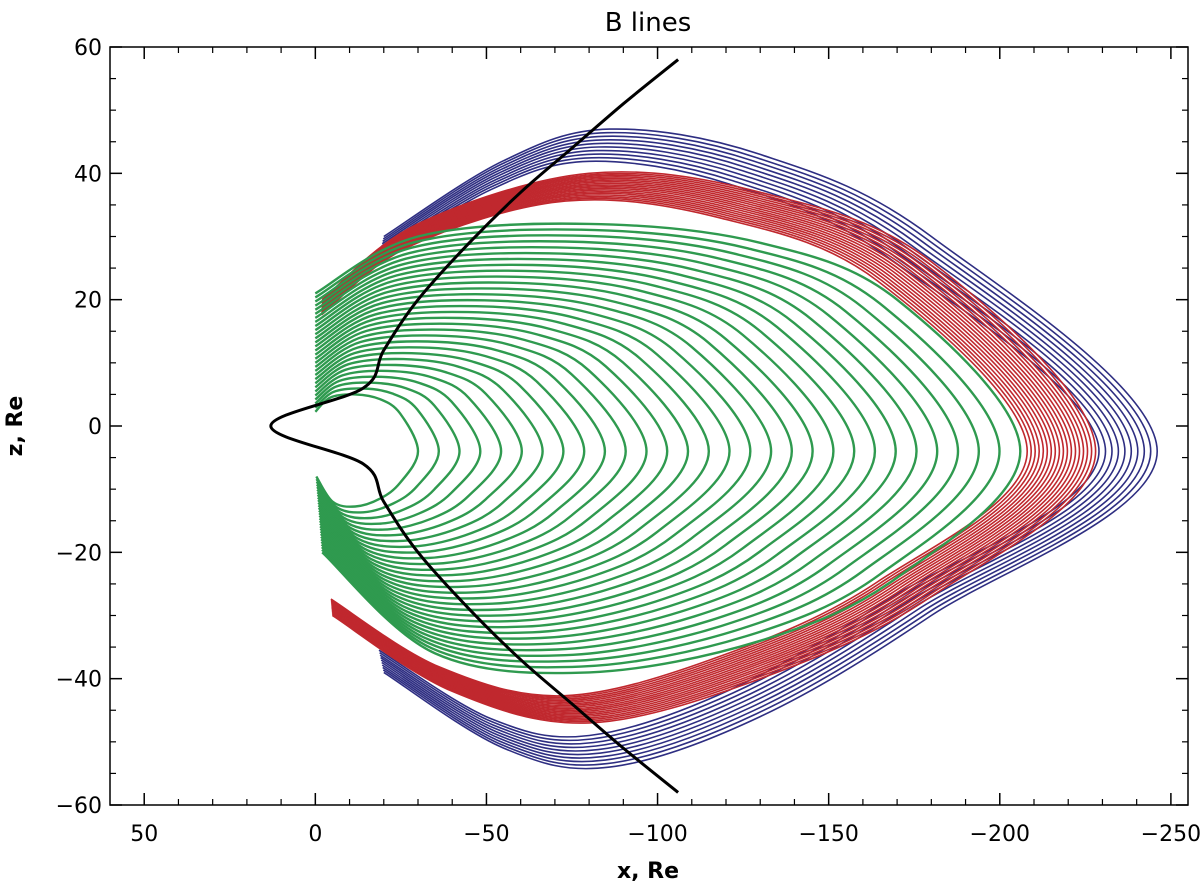  Describe the element at coordinates (1000, 834) in the screenshot. I see `x-tick-label: −200` at that location.